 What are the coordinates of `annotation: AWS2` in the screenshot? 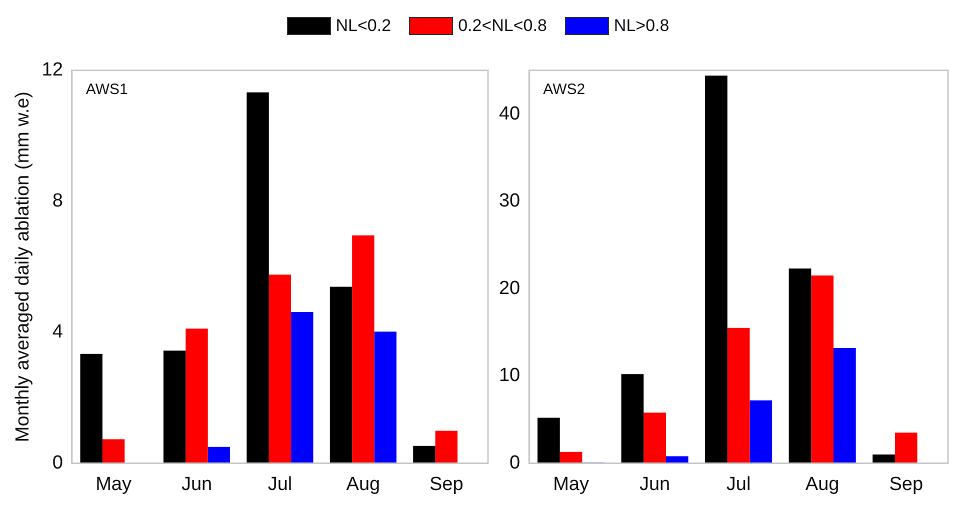 It's located at (564, 89).